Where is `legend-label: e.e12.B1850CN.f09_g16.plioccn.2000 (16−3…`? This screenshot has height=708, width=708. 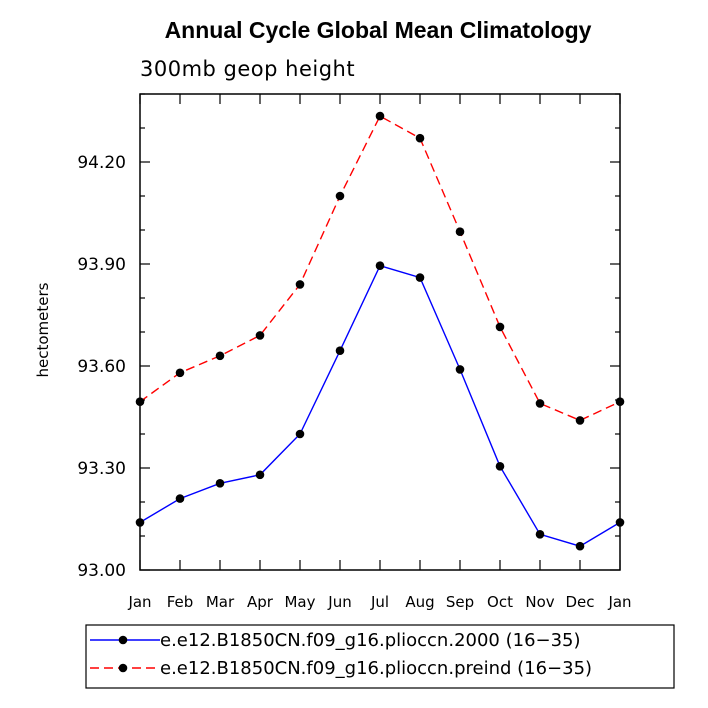 legend-label: e.e12.B1850CN.f09_g16.plioccn.2000 (16−3… is located at coordinates (370, 640).